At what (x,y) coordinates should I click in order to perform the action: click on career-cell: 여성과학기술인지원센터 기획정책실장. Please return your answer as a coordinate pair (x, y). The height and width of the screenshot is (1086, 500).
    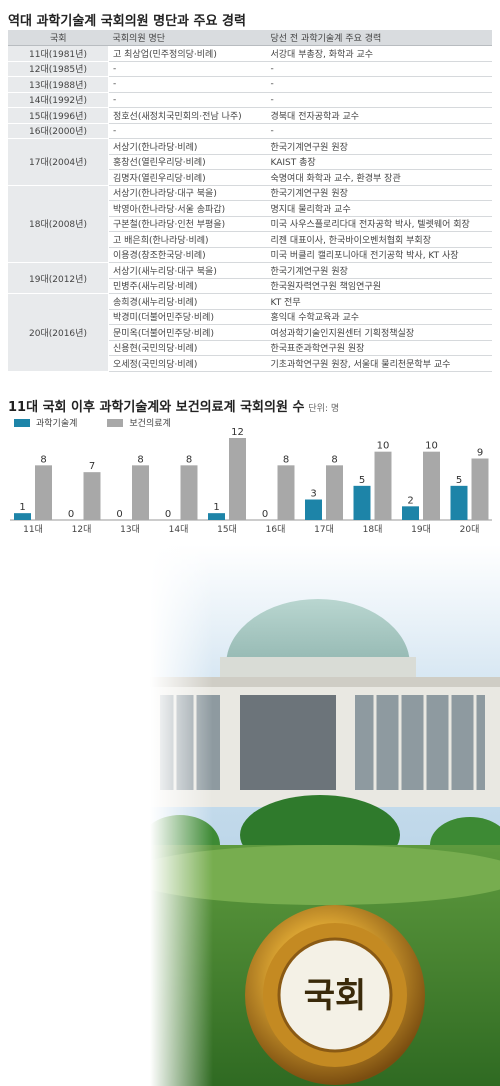
    Looking at the image, I should click on (379, 332).